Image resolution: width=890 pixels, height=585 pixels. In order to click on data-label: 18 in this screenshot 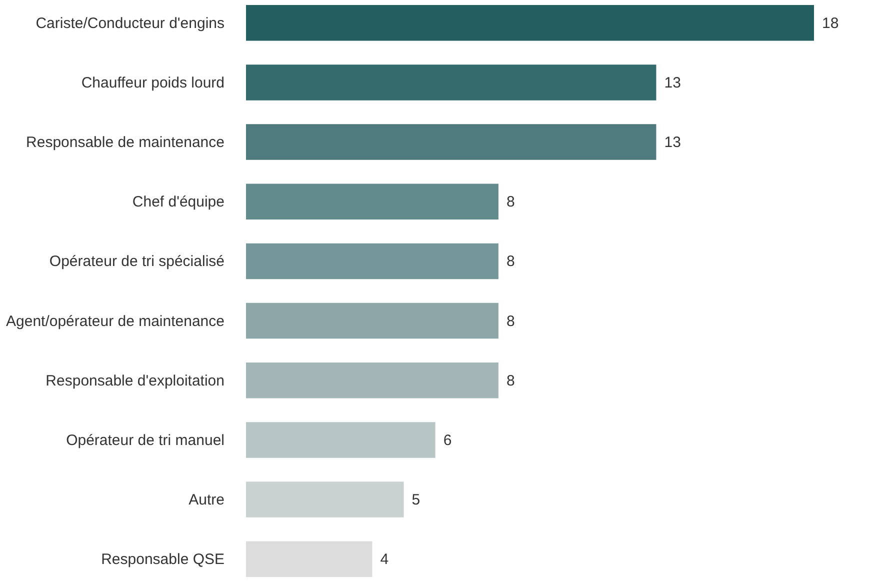, I will do `click(830, 23)`.